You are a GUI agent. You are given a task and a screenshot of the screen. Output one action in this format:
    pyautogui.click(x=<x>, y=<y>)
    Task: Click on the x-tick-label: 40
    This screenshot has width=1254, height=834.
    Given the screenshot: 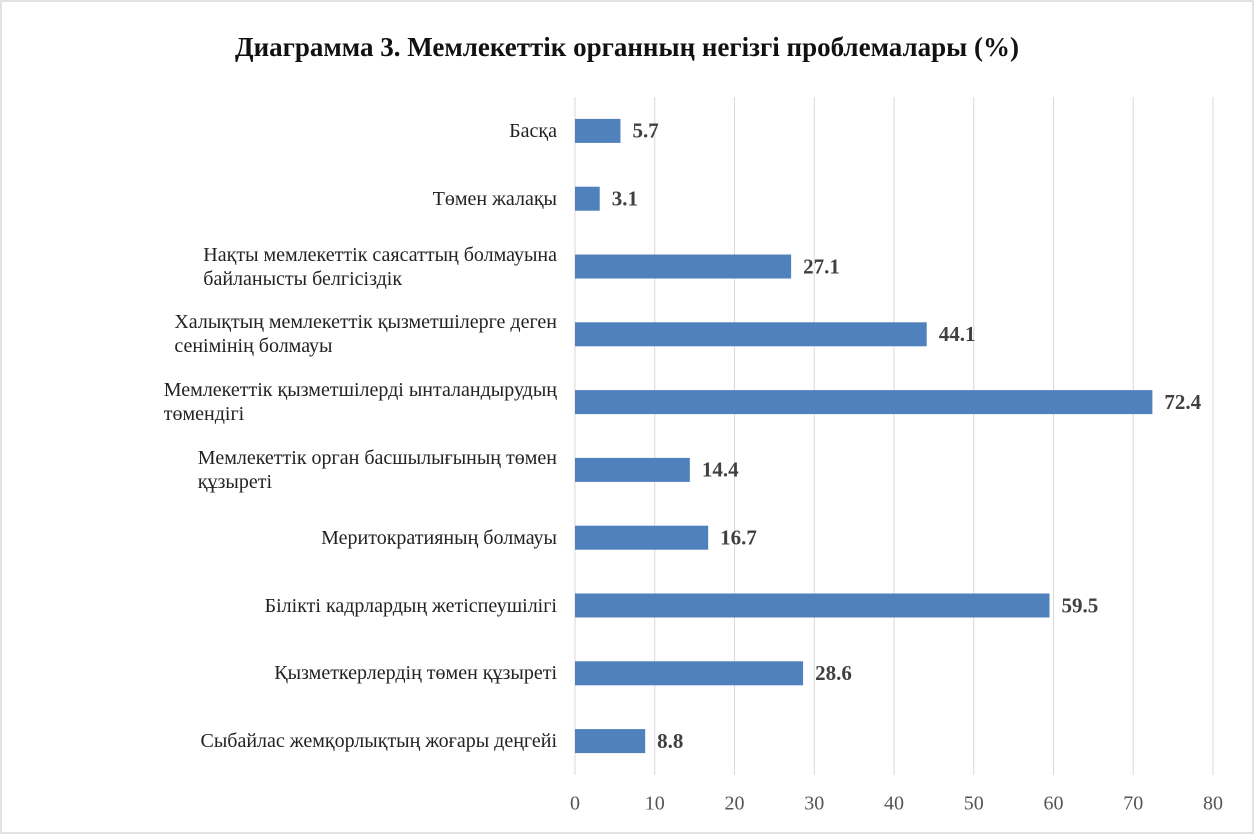 What is the action you would take?
    pyautogui.click(x=894, y=804)
    